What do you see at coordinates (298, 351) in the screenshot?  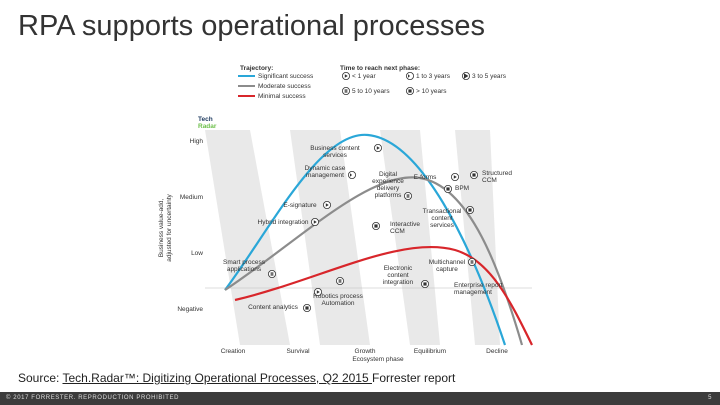 I see `phase-label: Survival` at bounding box center [298, 351].